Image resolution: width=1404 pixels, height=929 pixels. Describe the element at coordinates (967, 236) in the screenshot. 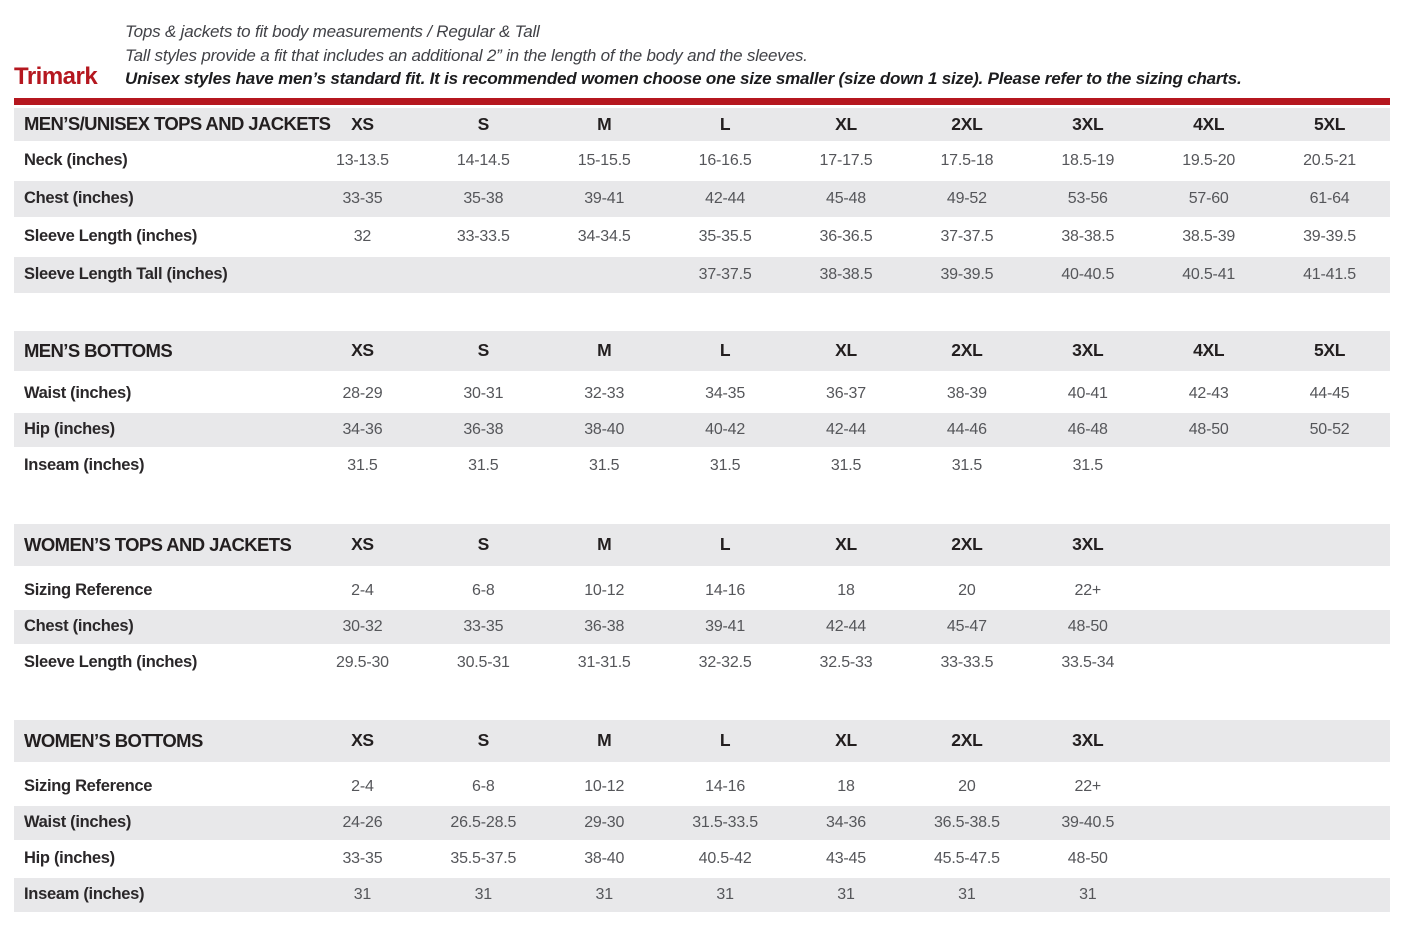

I see `cell-value: 37-37.5` at that location.